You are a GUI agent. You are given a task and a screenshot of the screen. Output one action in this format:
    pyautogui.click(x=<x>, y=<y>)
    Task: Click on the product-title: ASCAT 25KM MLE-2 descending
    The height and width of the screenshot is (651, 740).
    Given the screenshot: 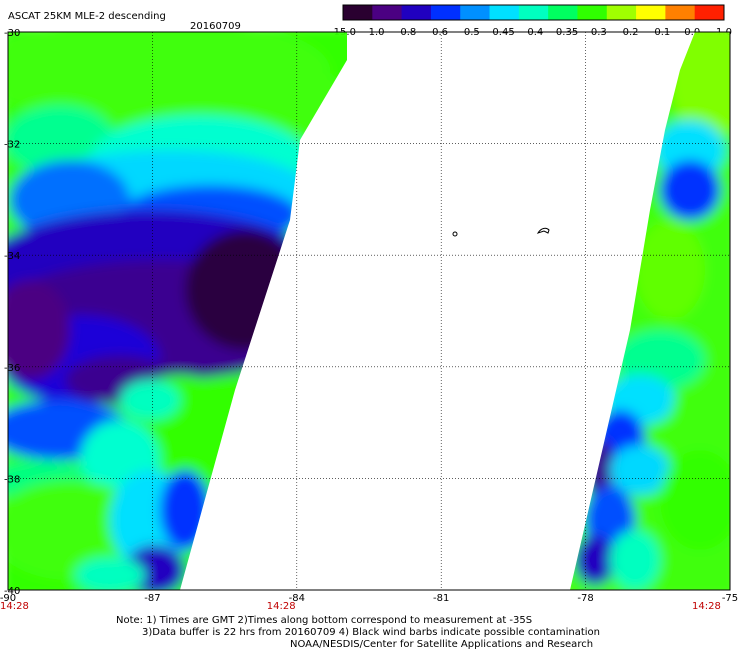 What is the action you would take?
    pyautogui.click(x=87, y=16)
    